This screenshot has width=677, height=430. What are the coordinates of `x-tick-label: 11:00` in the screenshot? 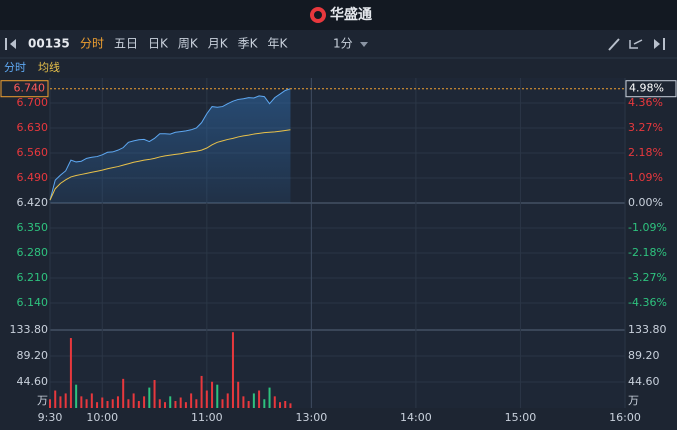 It's located at (207, 417).